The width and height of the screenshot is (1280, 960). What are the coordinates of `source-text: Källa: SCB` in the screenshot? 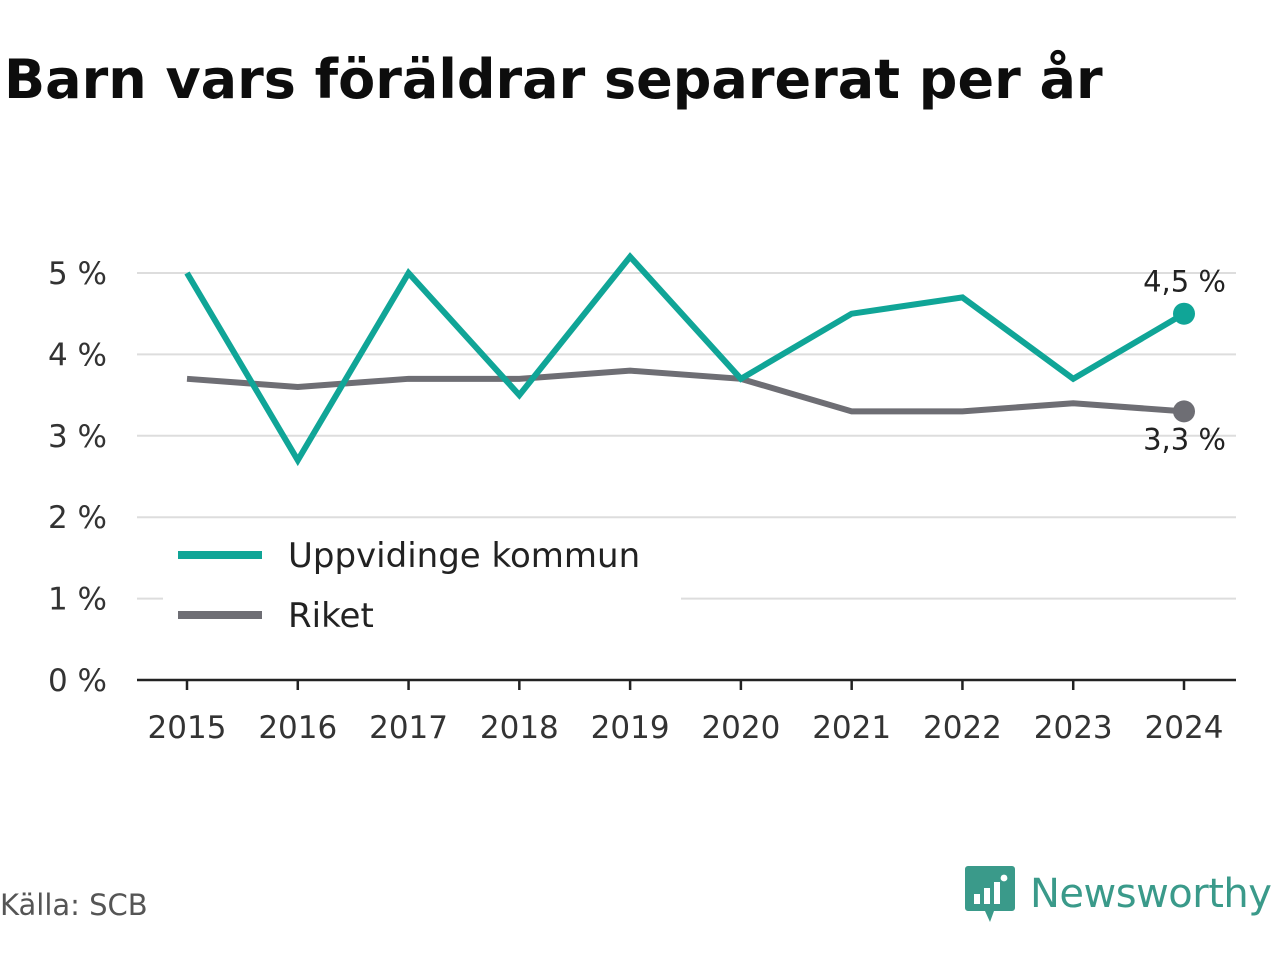 It's located at (74, 905).